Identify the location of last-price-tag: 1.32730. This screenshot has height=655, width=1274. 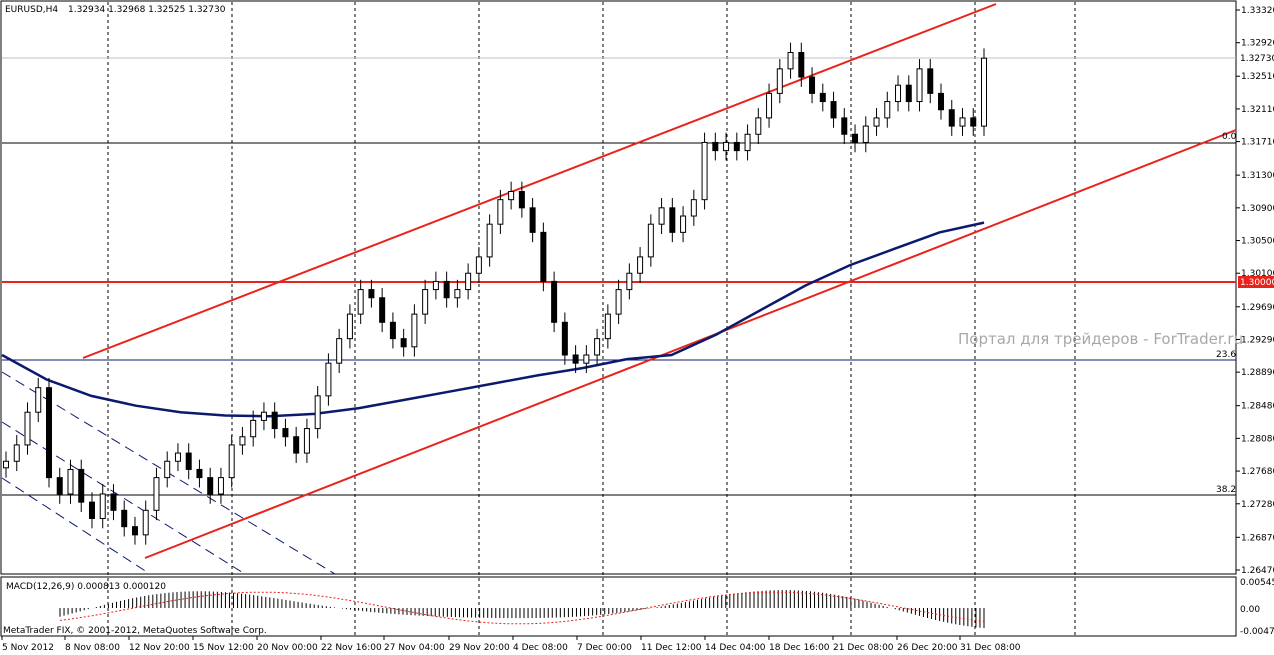
(1256, 58).